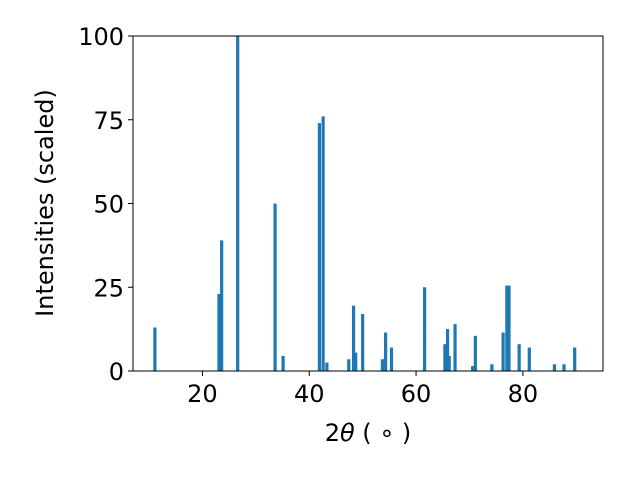 The height and width of the screenshot is (480, 640). Describe the element at coordinates (347, 433) in the screenshot. I see `x-axis-label-symbol: θ` at that location.